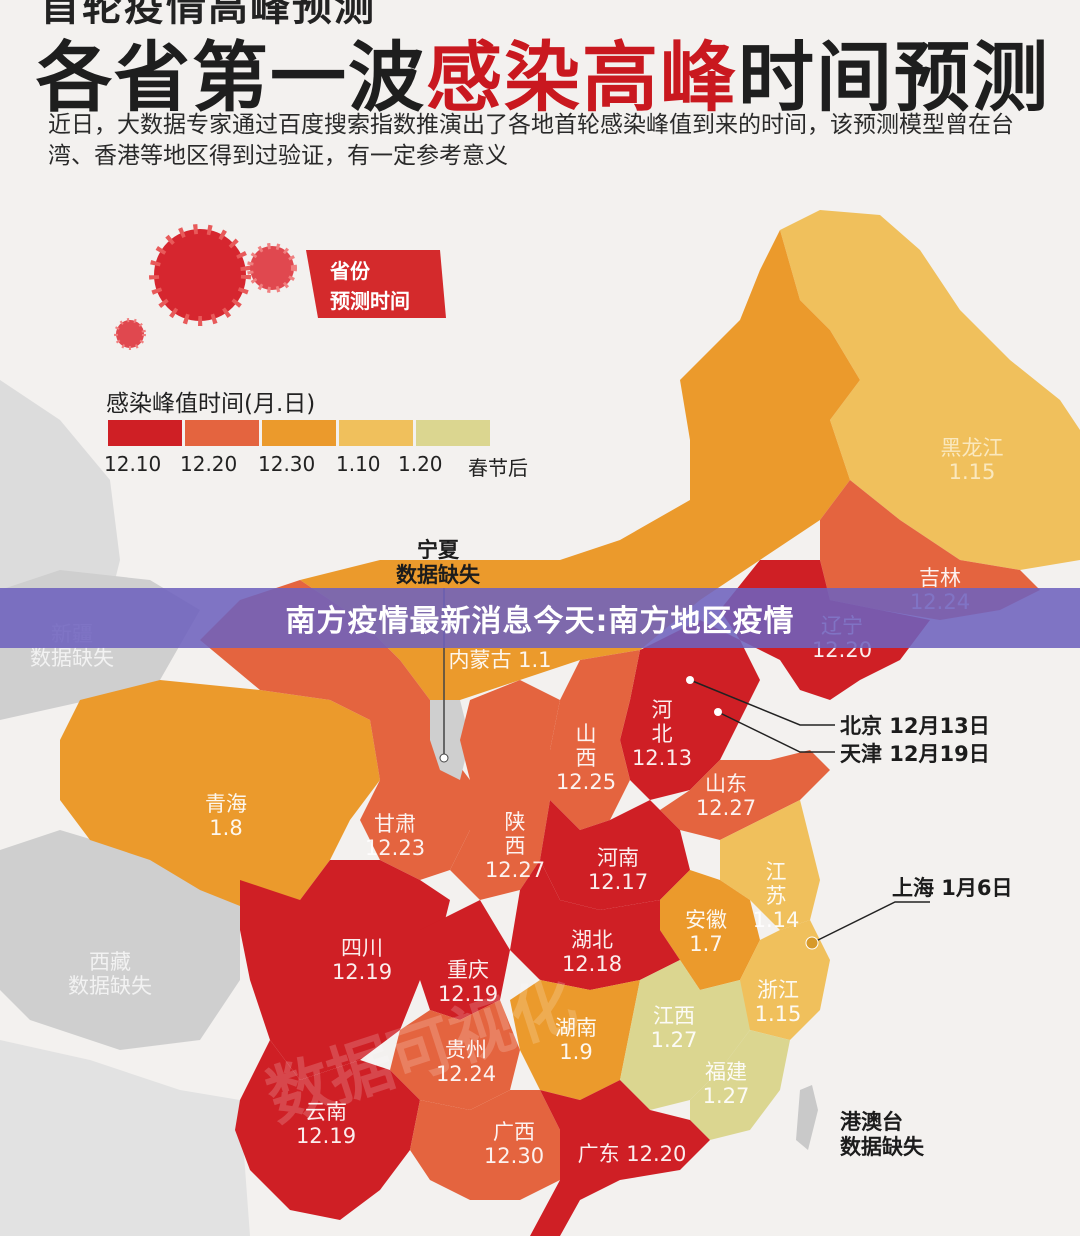 This screenshot has height=1236, width=1080. What do you see at coordinates (444, 758) in the screenshot?
I see `ningxia-dot` at bounding box center [444, 758].